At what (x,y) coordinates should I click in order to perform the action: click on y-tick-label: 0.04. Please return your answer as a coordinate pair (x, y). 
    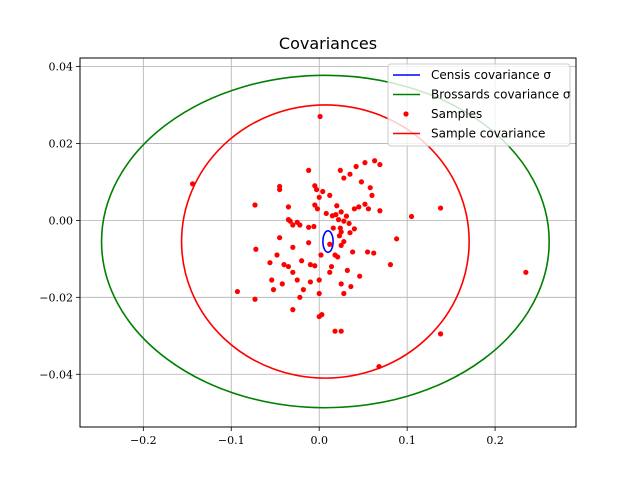
    Looking at the image, I should click on (61, 66).